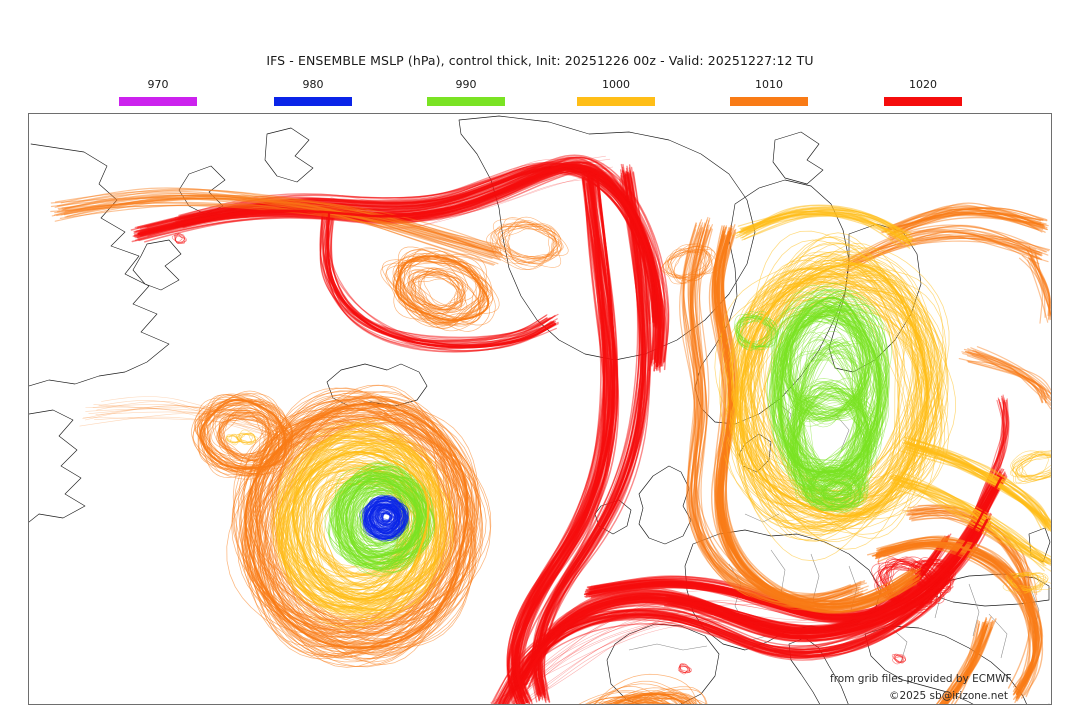  What do you see at coordinates (923, 92) in the screenshot?
I see `legend-item-1020: 1020` at bounding box center [923, 92].